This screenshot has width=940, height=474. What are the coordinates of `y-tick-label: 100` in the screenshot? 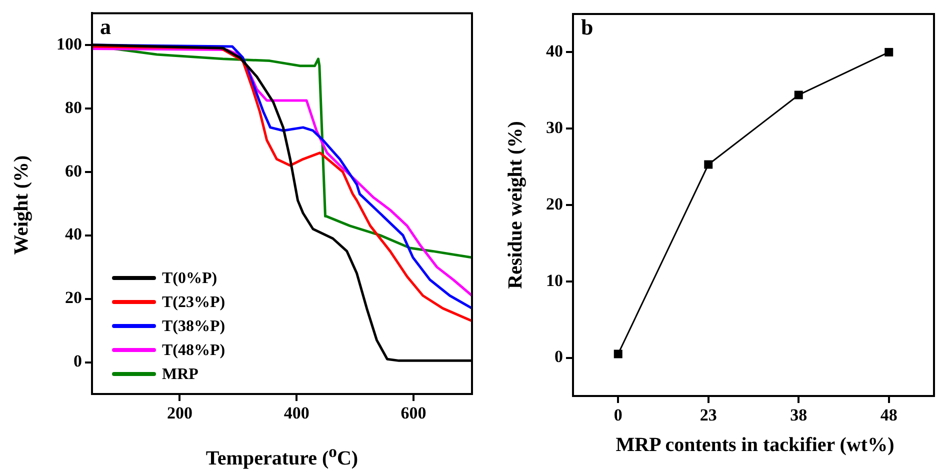 It's located at (69, 44).